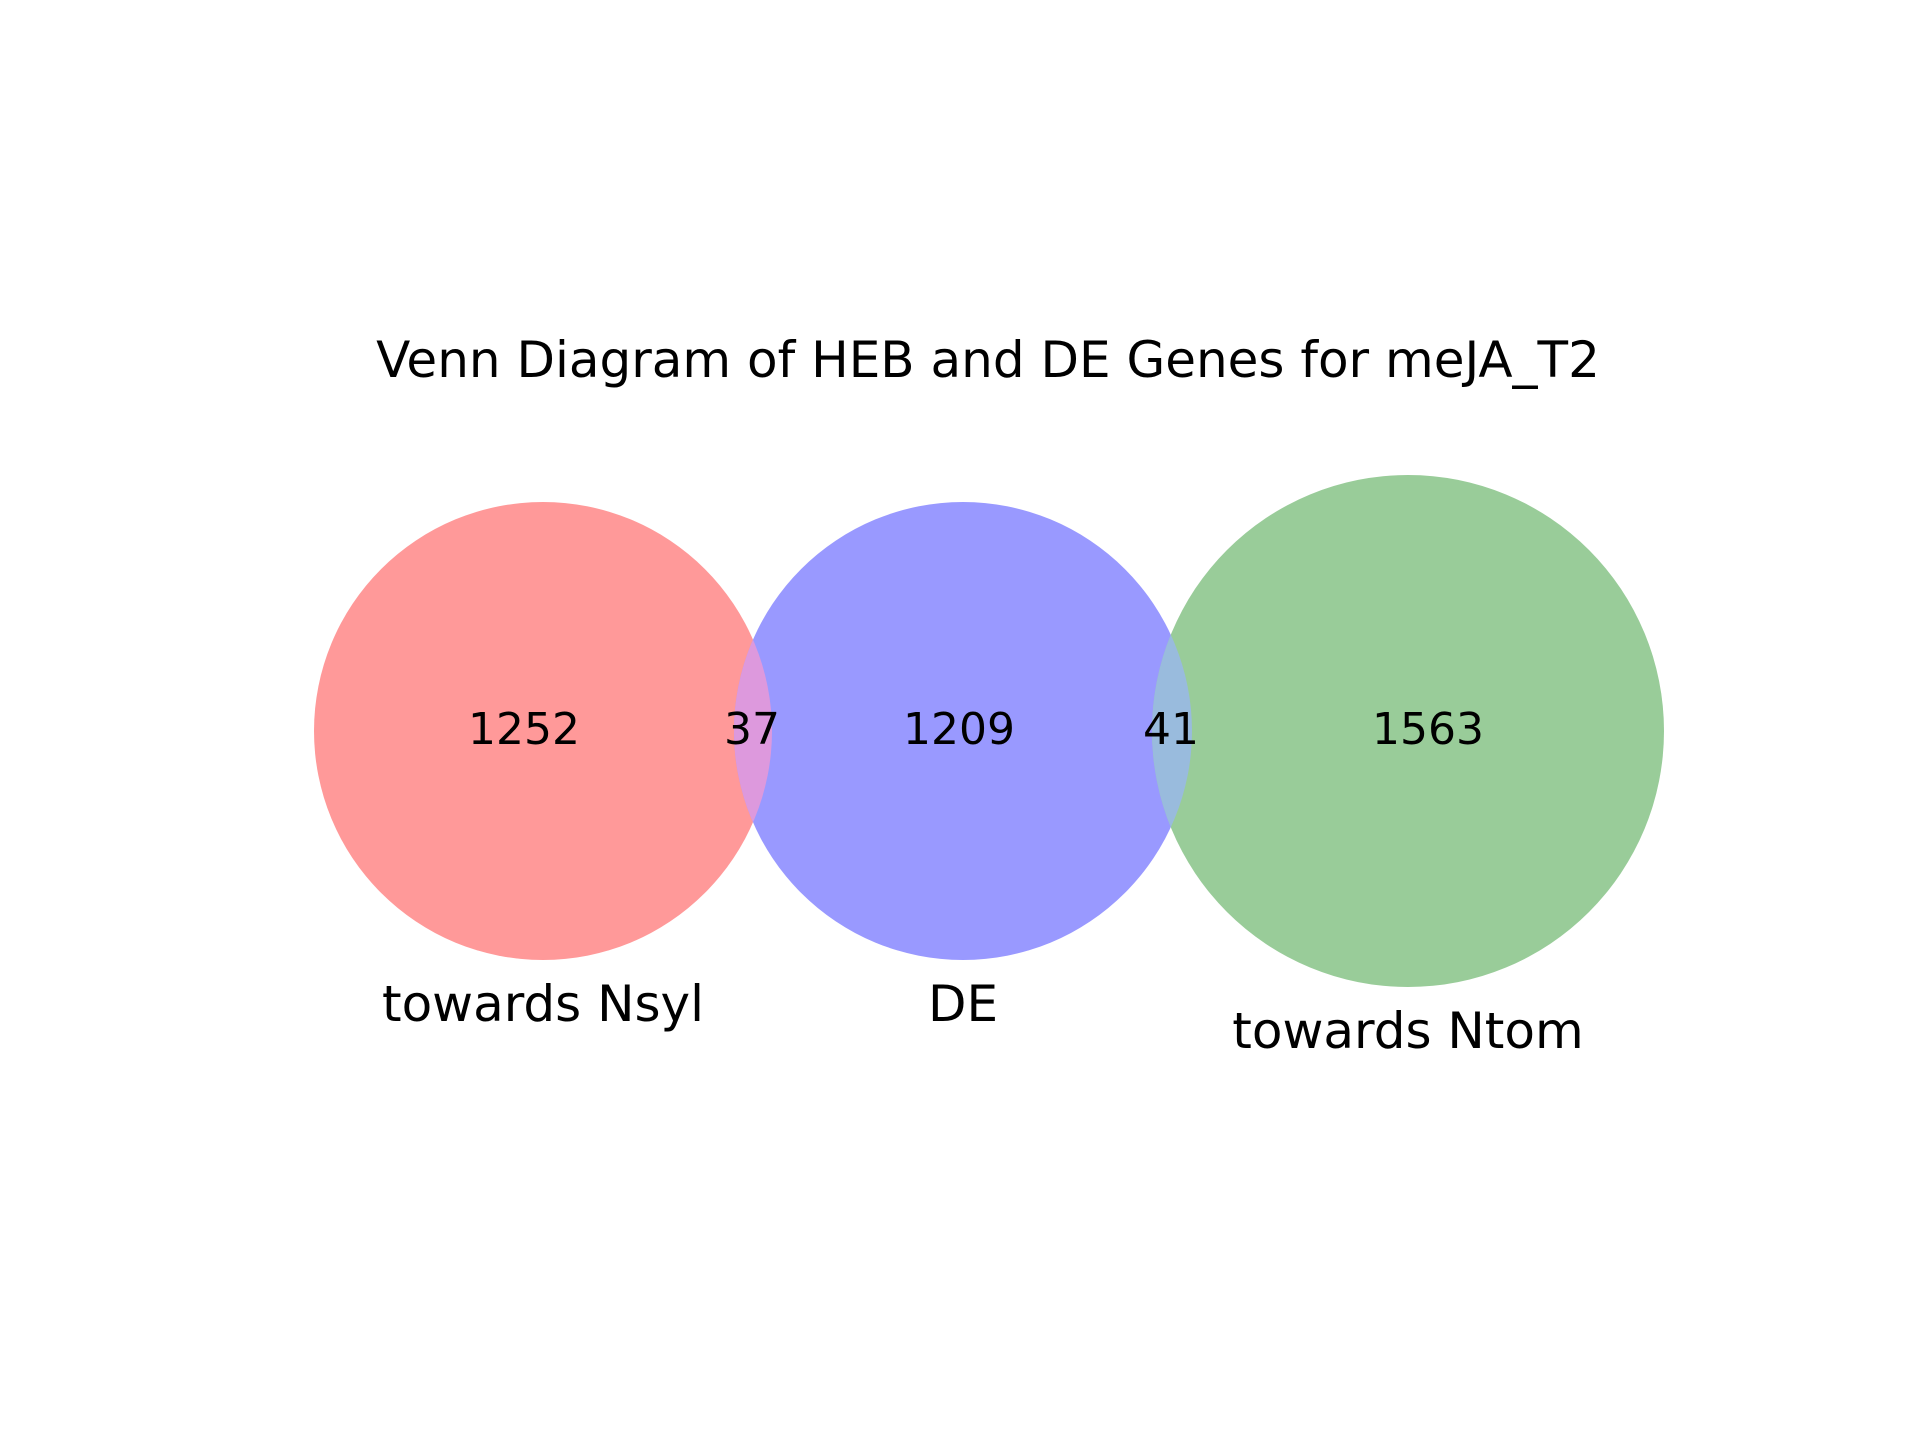 The image size is (1920, 1440). I want to click on count-nsyl-only: 1252, so click(524, 729).